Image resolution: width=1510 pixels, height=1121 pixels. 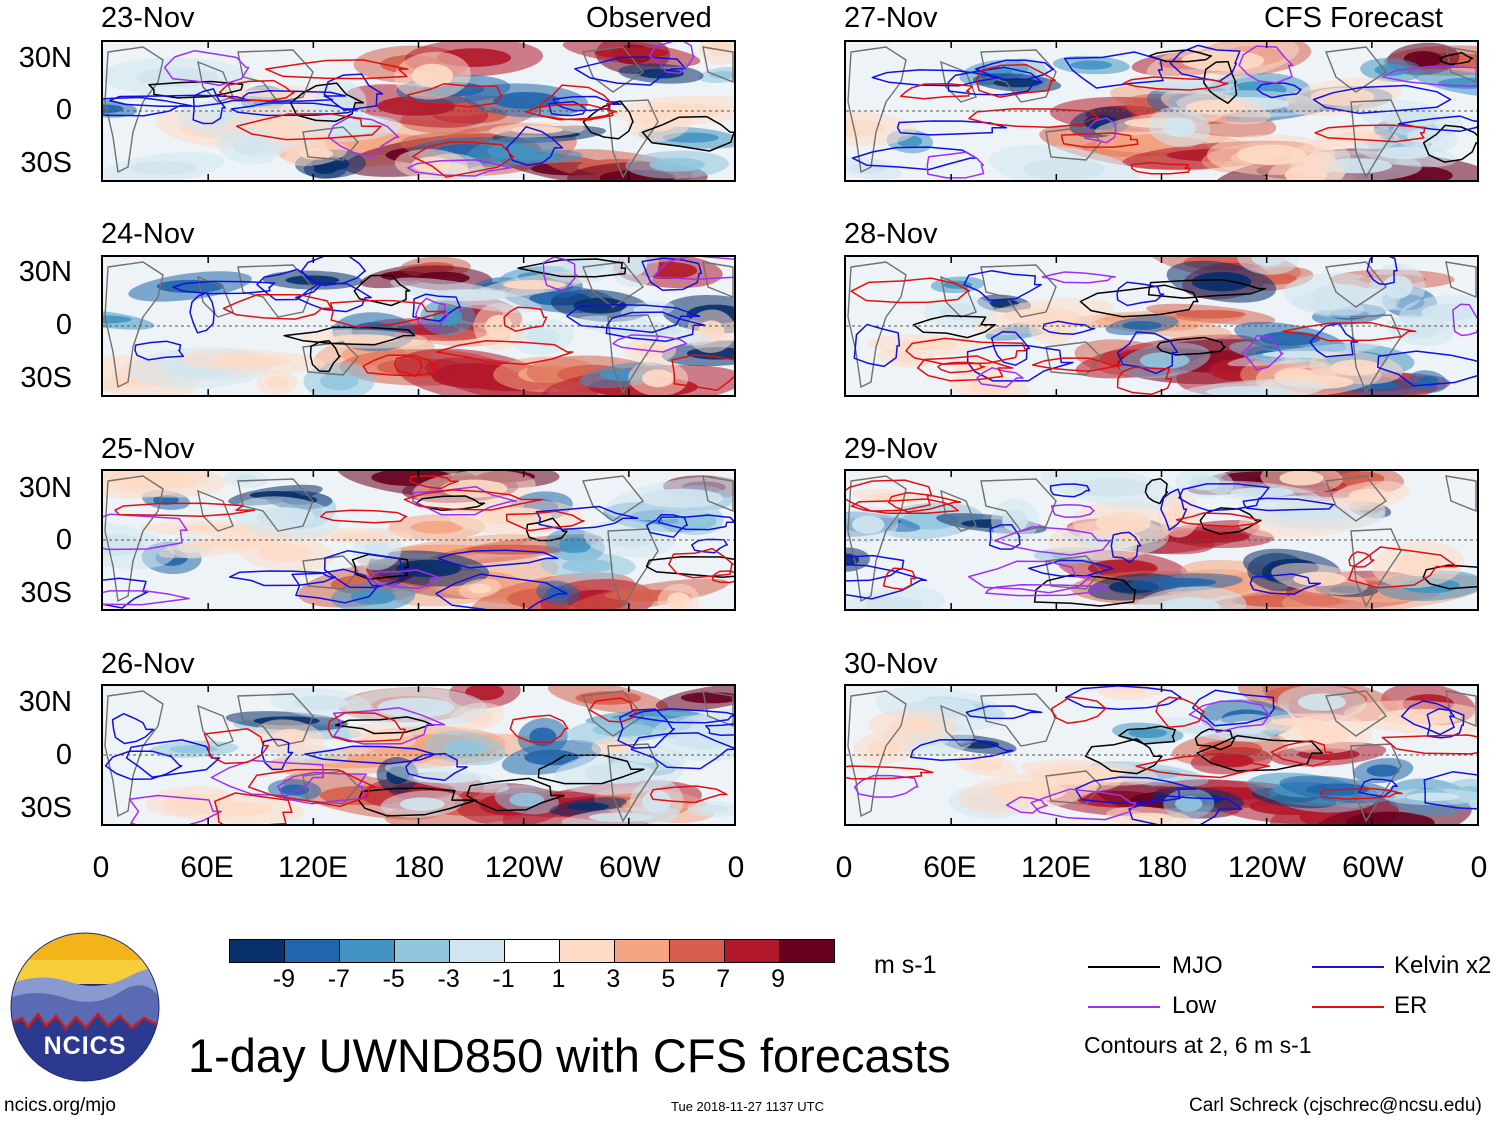 I want to click on contour-levels-note: Contours at 2, 6 m s-1, so click(x=1198, y=1045).